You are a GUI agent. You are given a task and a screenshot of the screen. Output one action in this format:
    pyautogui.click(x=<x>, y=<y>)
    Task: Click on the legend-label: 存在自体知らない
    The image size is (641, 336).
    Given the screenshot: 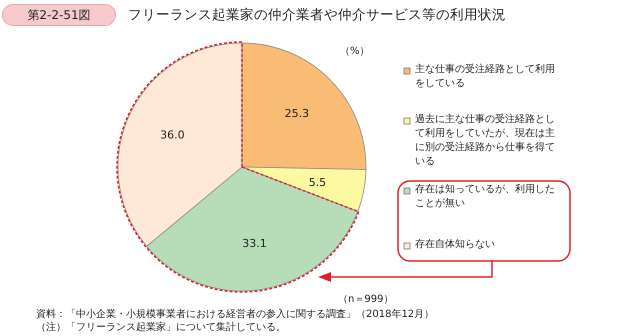 What is the action you would take?
    pyautogui.click(x=455, y=245)
    